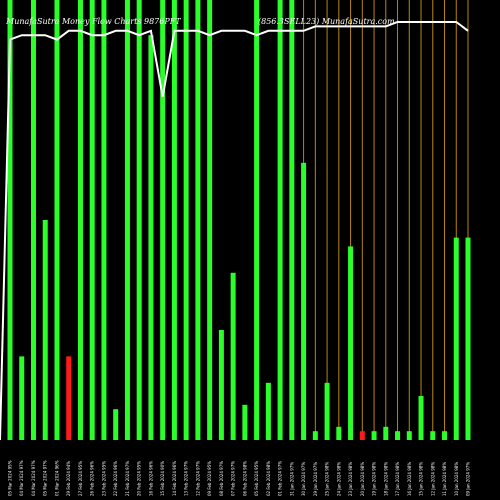  Describe the element at coordinates (256, 478) in the screenshot. I see `x-tick-label: 05 Feb 2024 95%` at that location.